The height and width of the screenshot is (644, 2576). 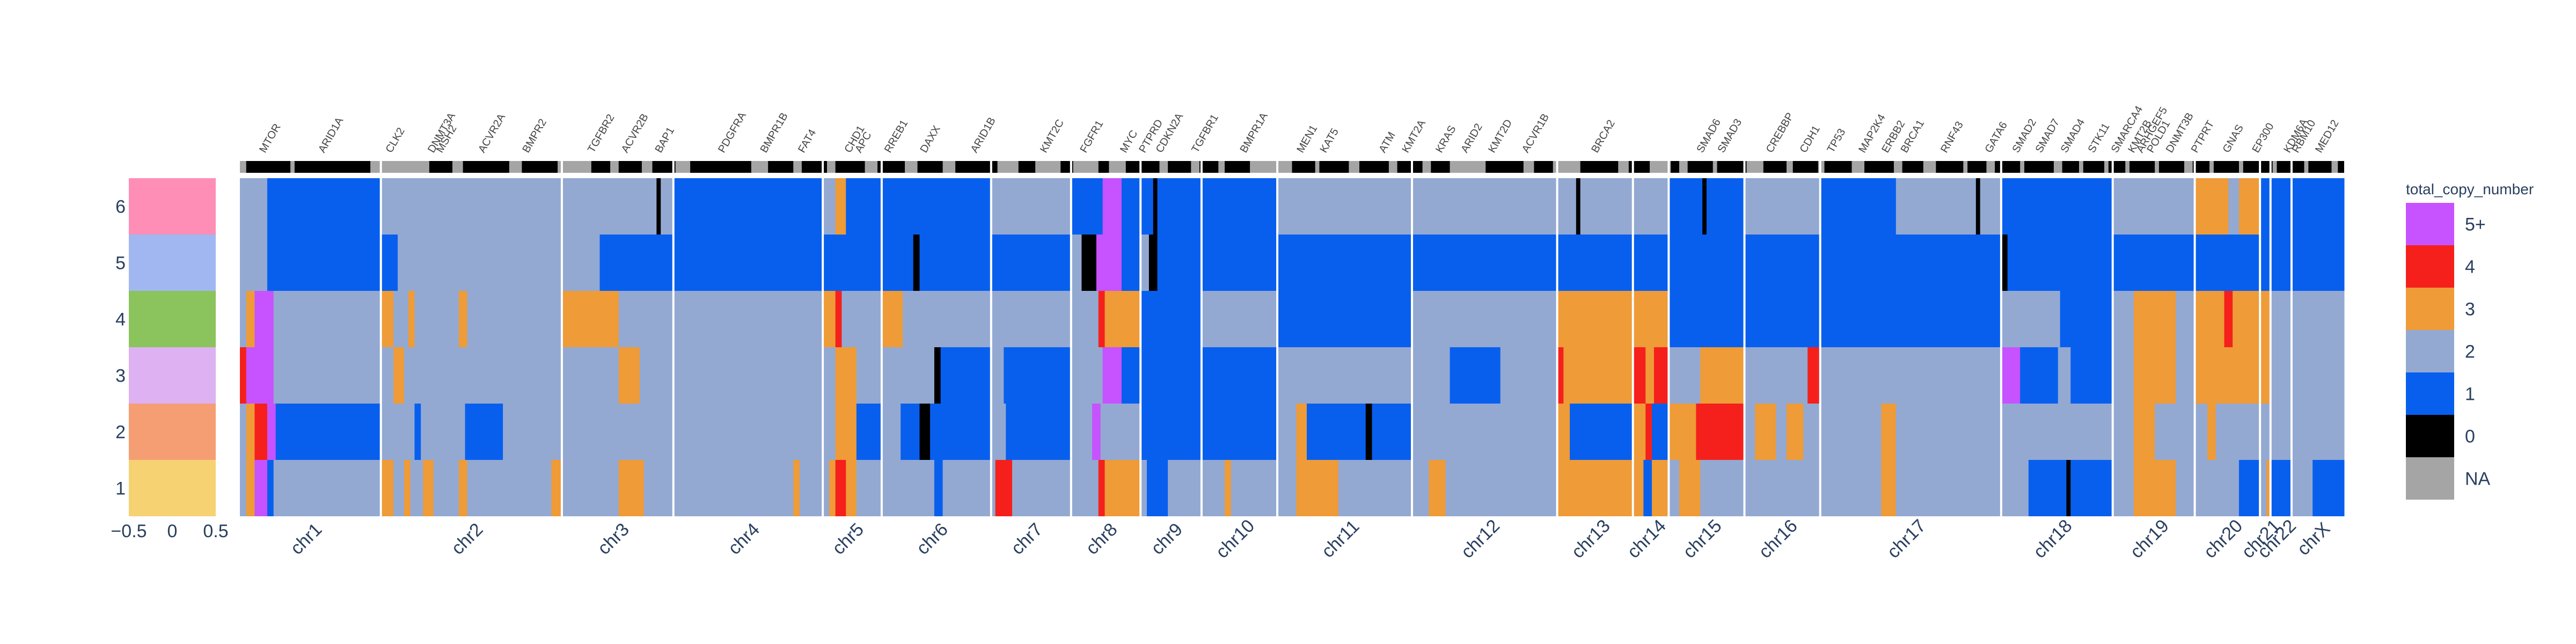 I want to click on legend-label: 4, so click(x=2470, y=267).